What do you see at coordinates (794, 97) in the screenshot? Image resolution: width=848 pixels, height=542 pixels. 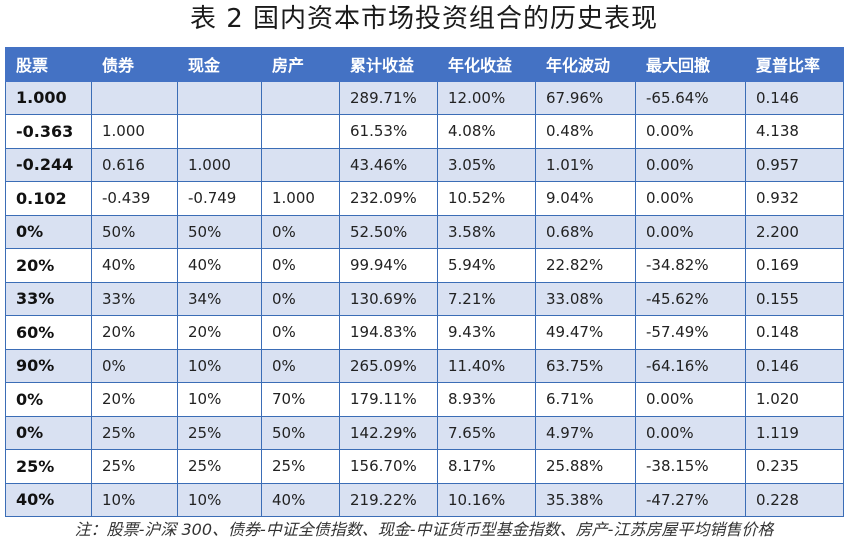 I see `table-cell: 0.146` at bounding box center [794, 97].